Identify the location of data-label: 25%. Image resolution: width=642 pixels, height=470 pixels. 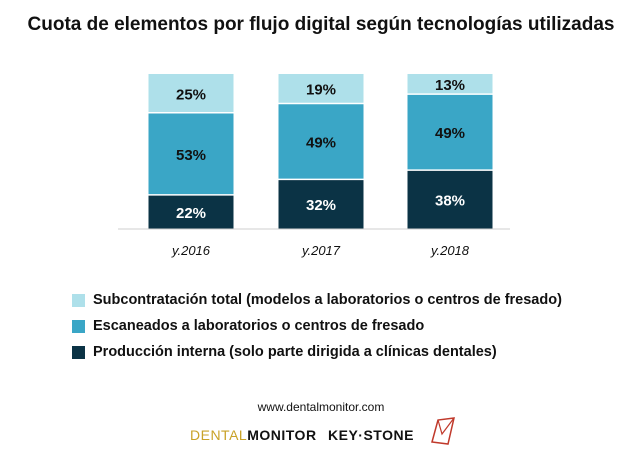
(191, 94).